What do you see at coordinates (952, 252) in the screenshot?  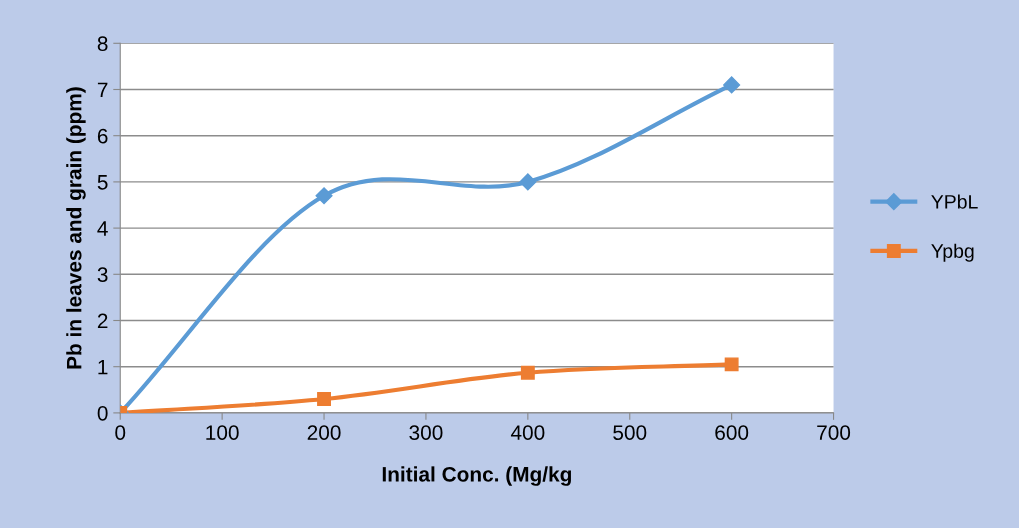 I see `legend-label: Ypbg` at bounding box center [952, 252].